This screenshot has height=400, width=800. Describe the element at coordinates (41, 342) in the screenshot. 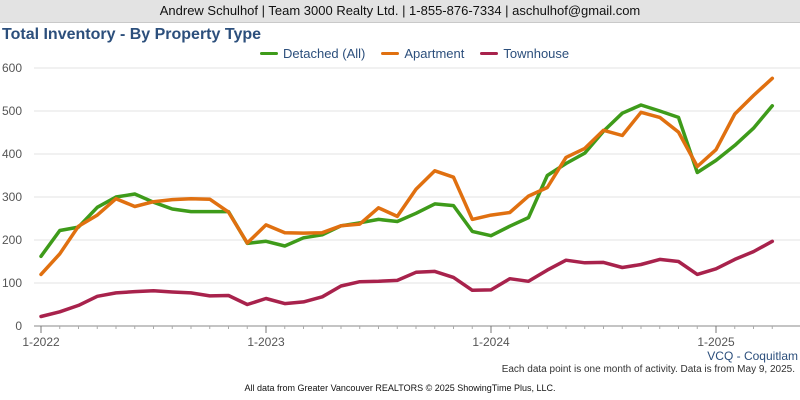

I see `x-tick-label: 1-2022` at that location.